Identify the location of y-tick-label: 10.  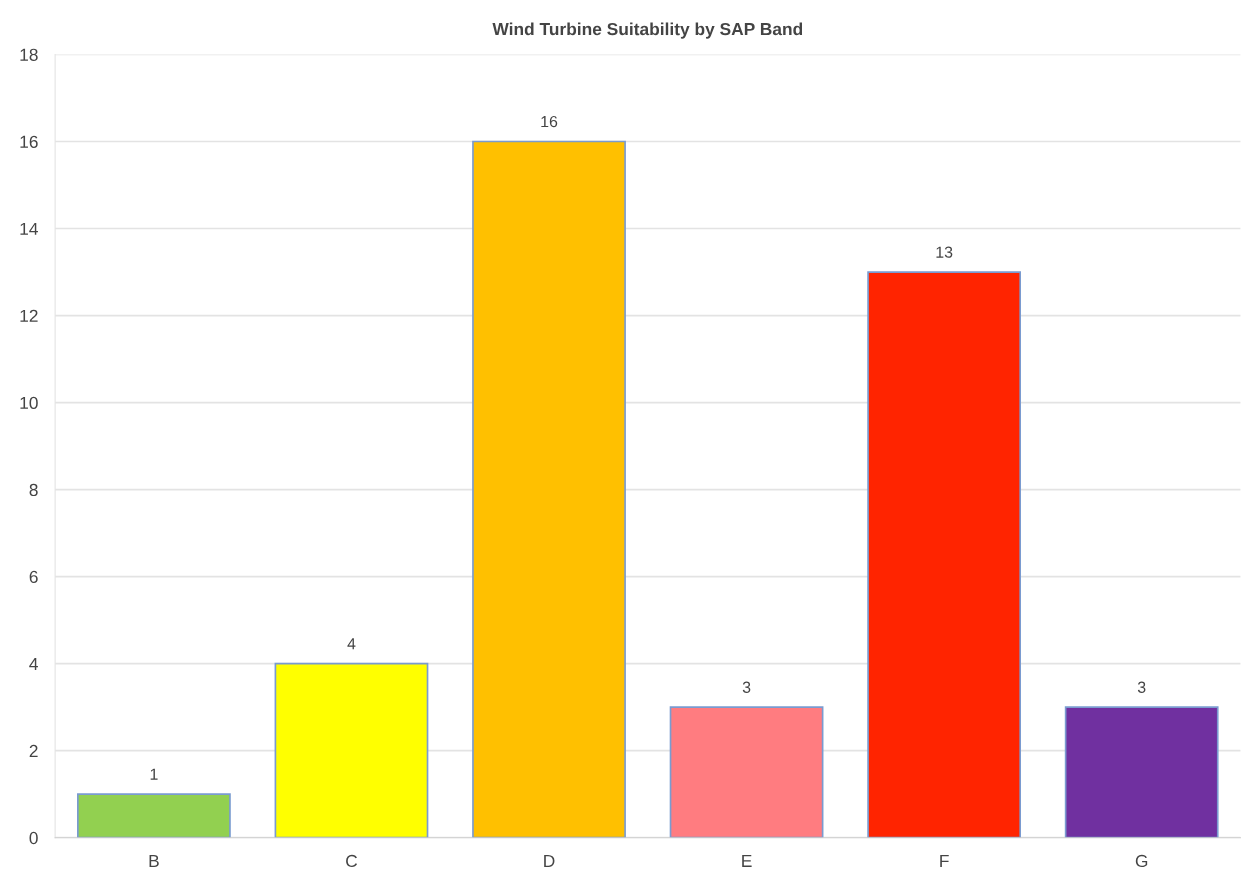
(29, 403).